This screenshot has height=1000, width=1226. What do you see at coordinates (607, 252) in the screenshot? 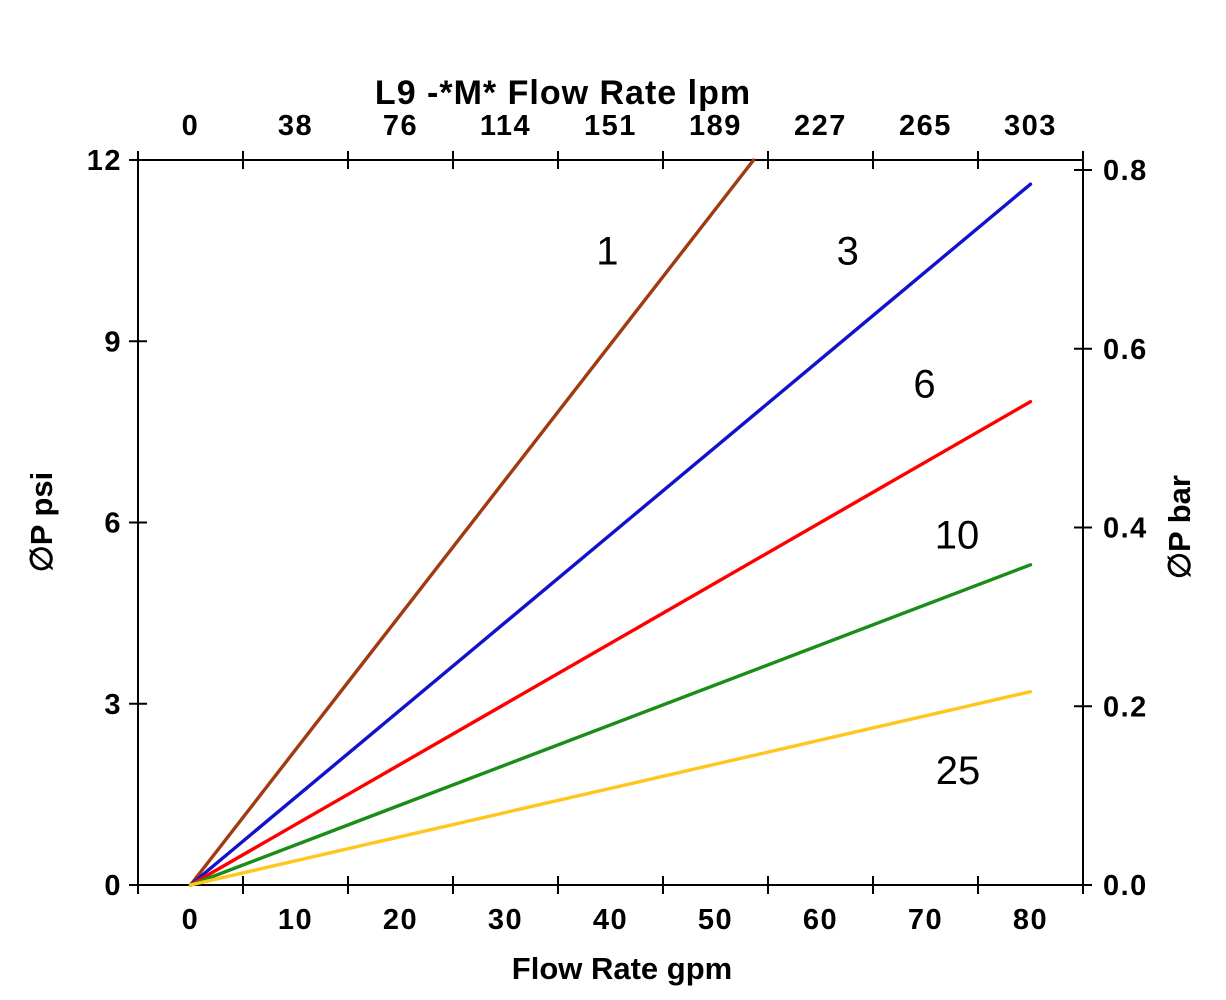
I see `series-label-1: 1` at bounding box center [607, 252].